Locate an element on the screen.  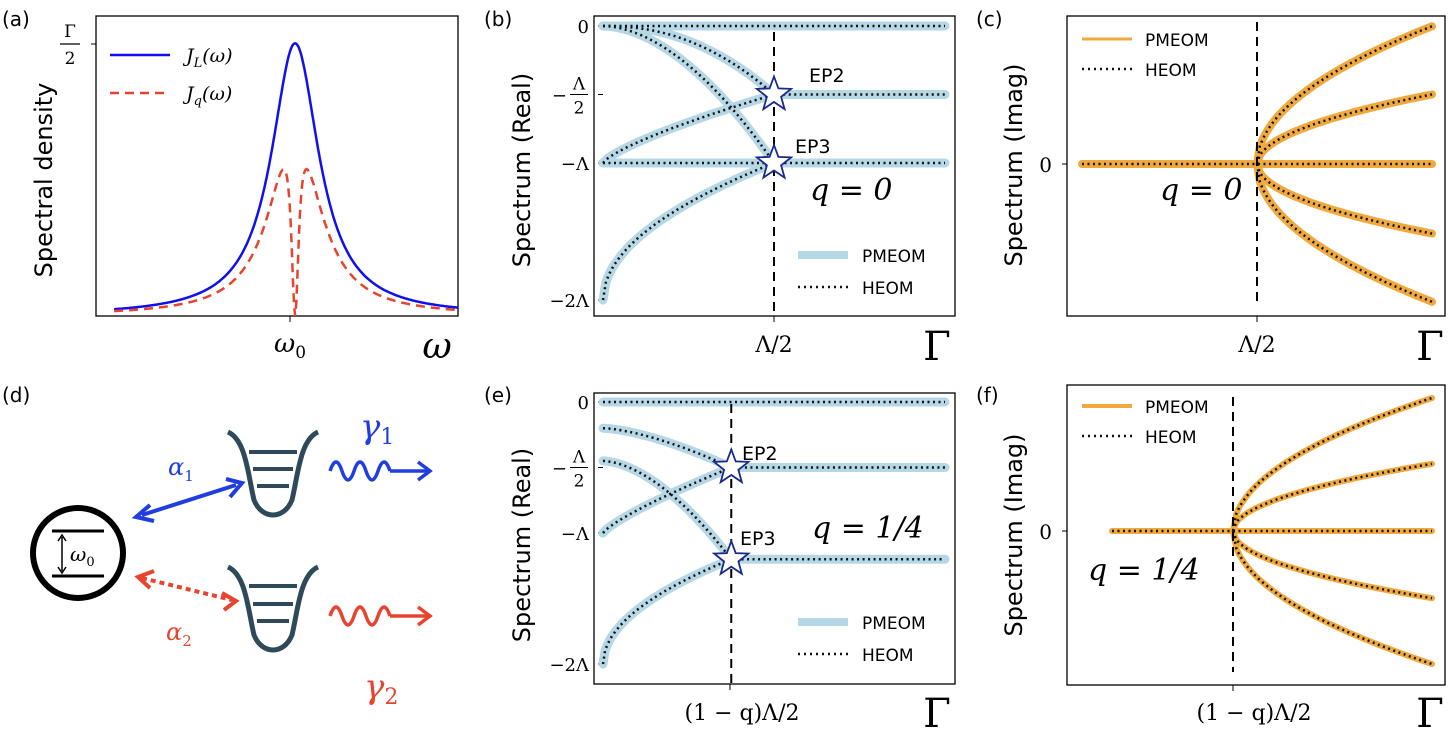
ytick-den: 2 is located at coordinates (70, 59).